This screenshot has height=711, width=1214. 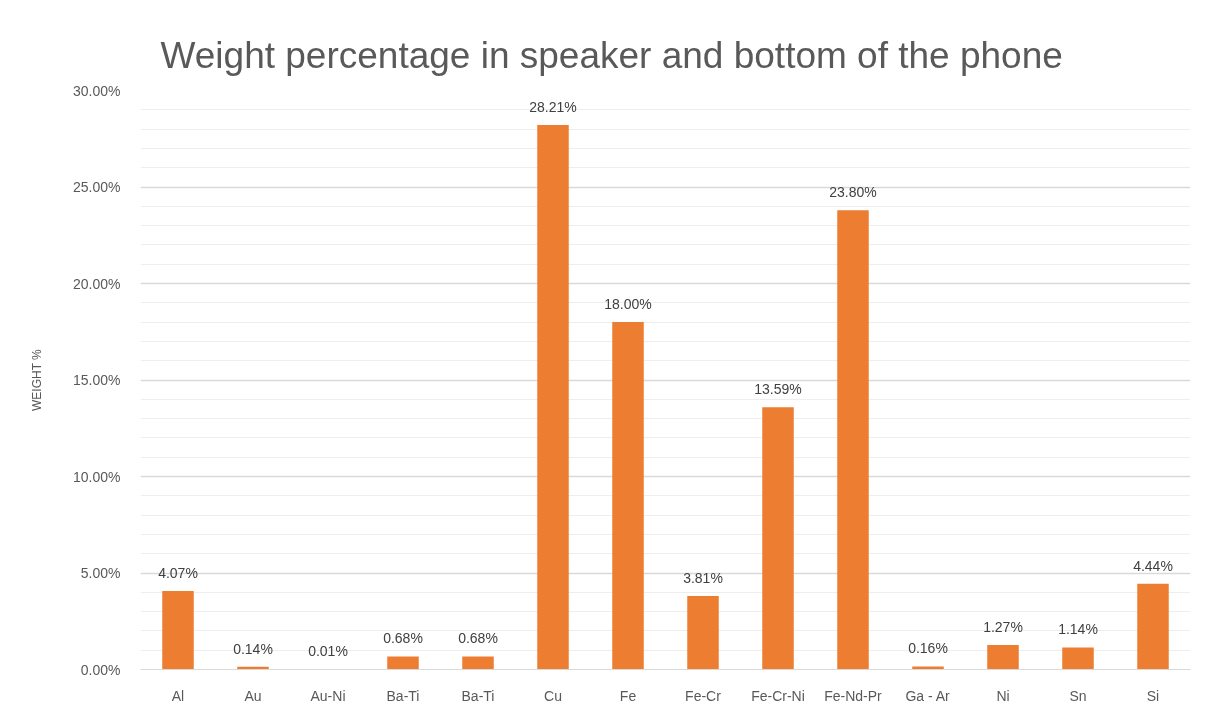 I want to click on y-tick-label: 5.00%, so click(x=100, y=573).